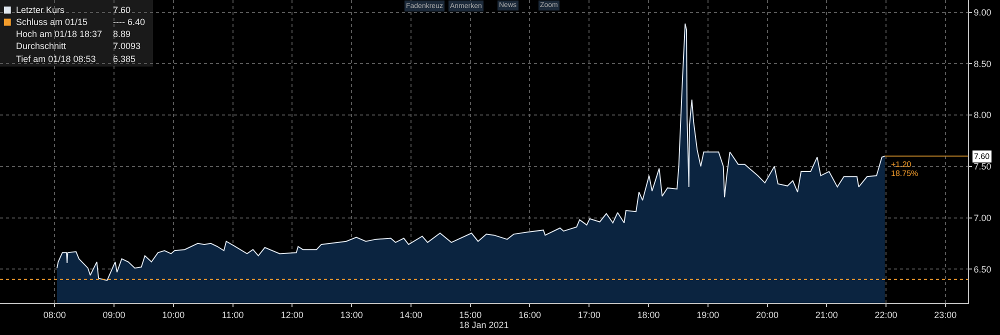  Describe the element at coordinates (901, 164) in the screenshot. I see `annotation: +1.20` at that location.